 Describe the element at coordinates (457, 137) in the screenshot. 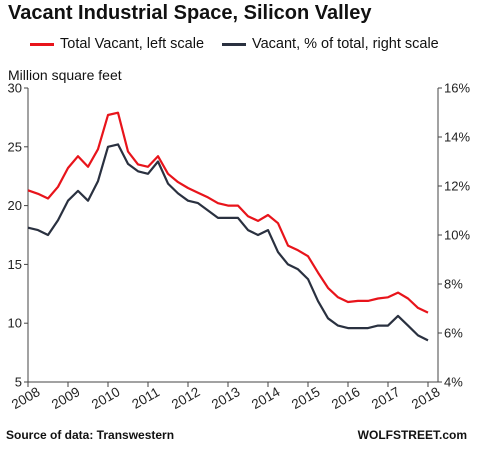

I see `y-right-tick-label: 14%` at that location.